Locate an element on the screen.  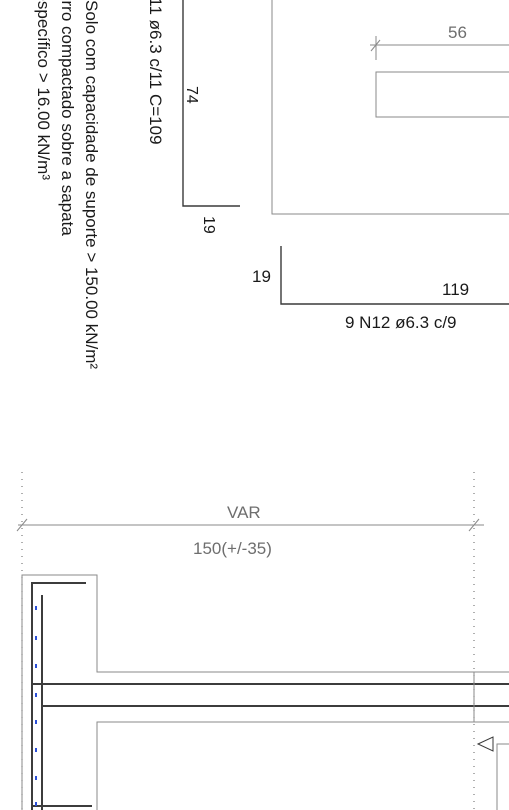
section-arrow-leader is located at coordinates (502, 776).